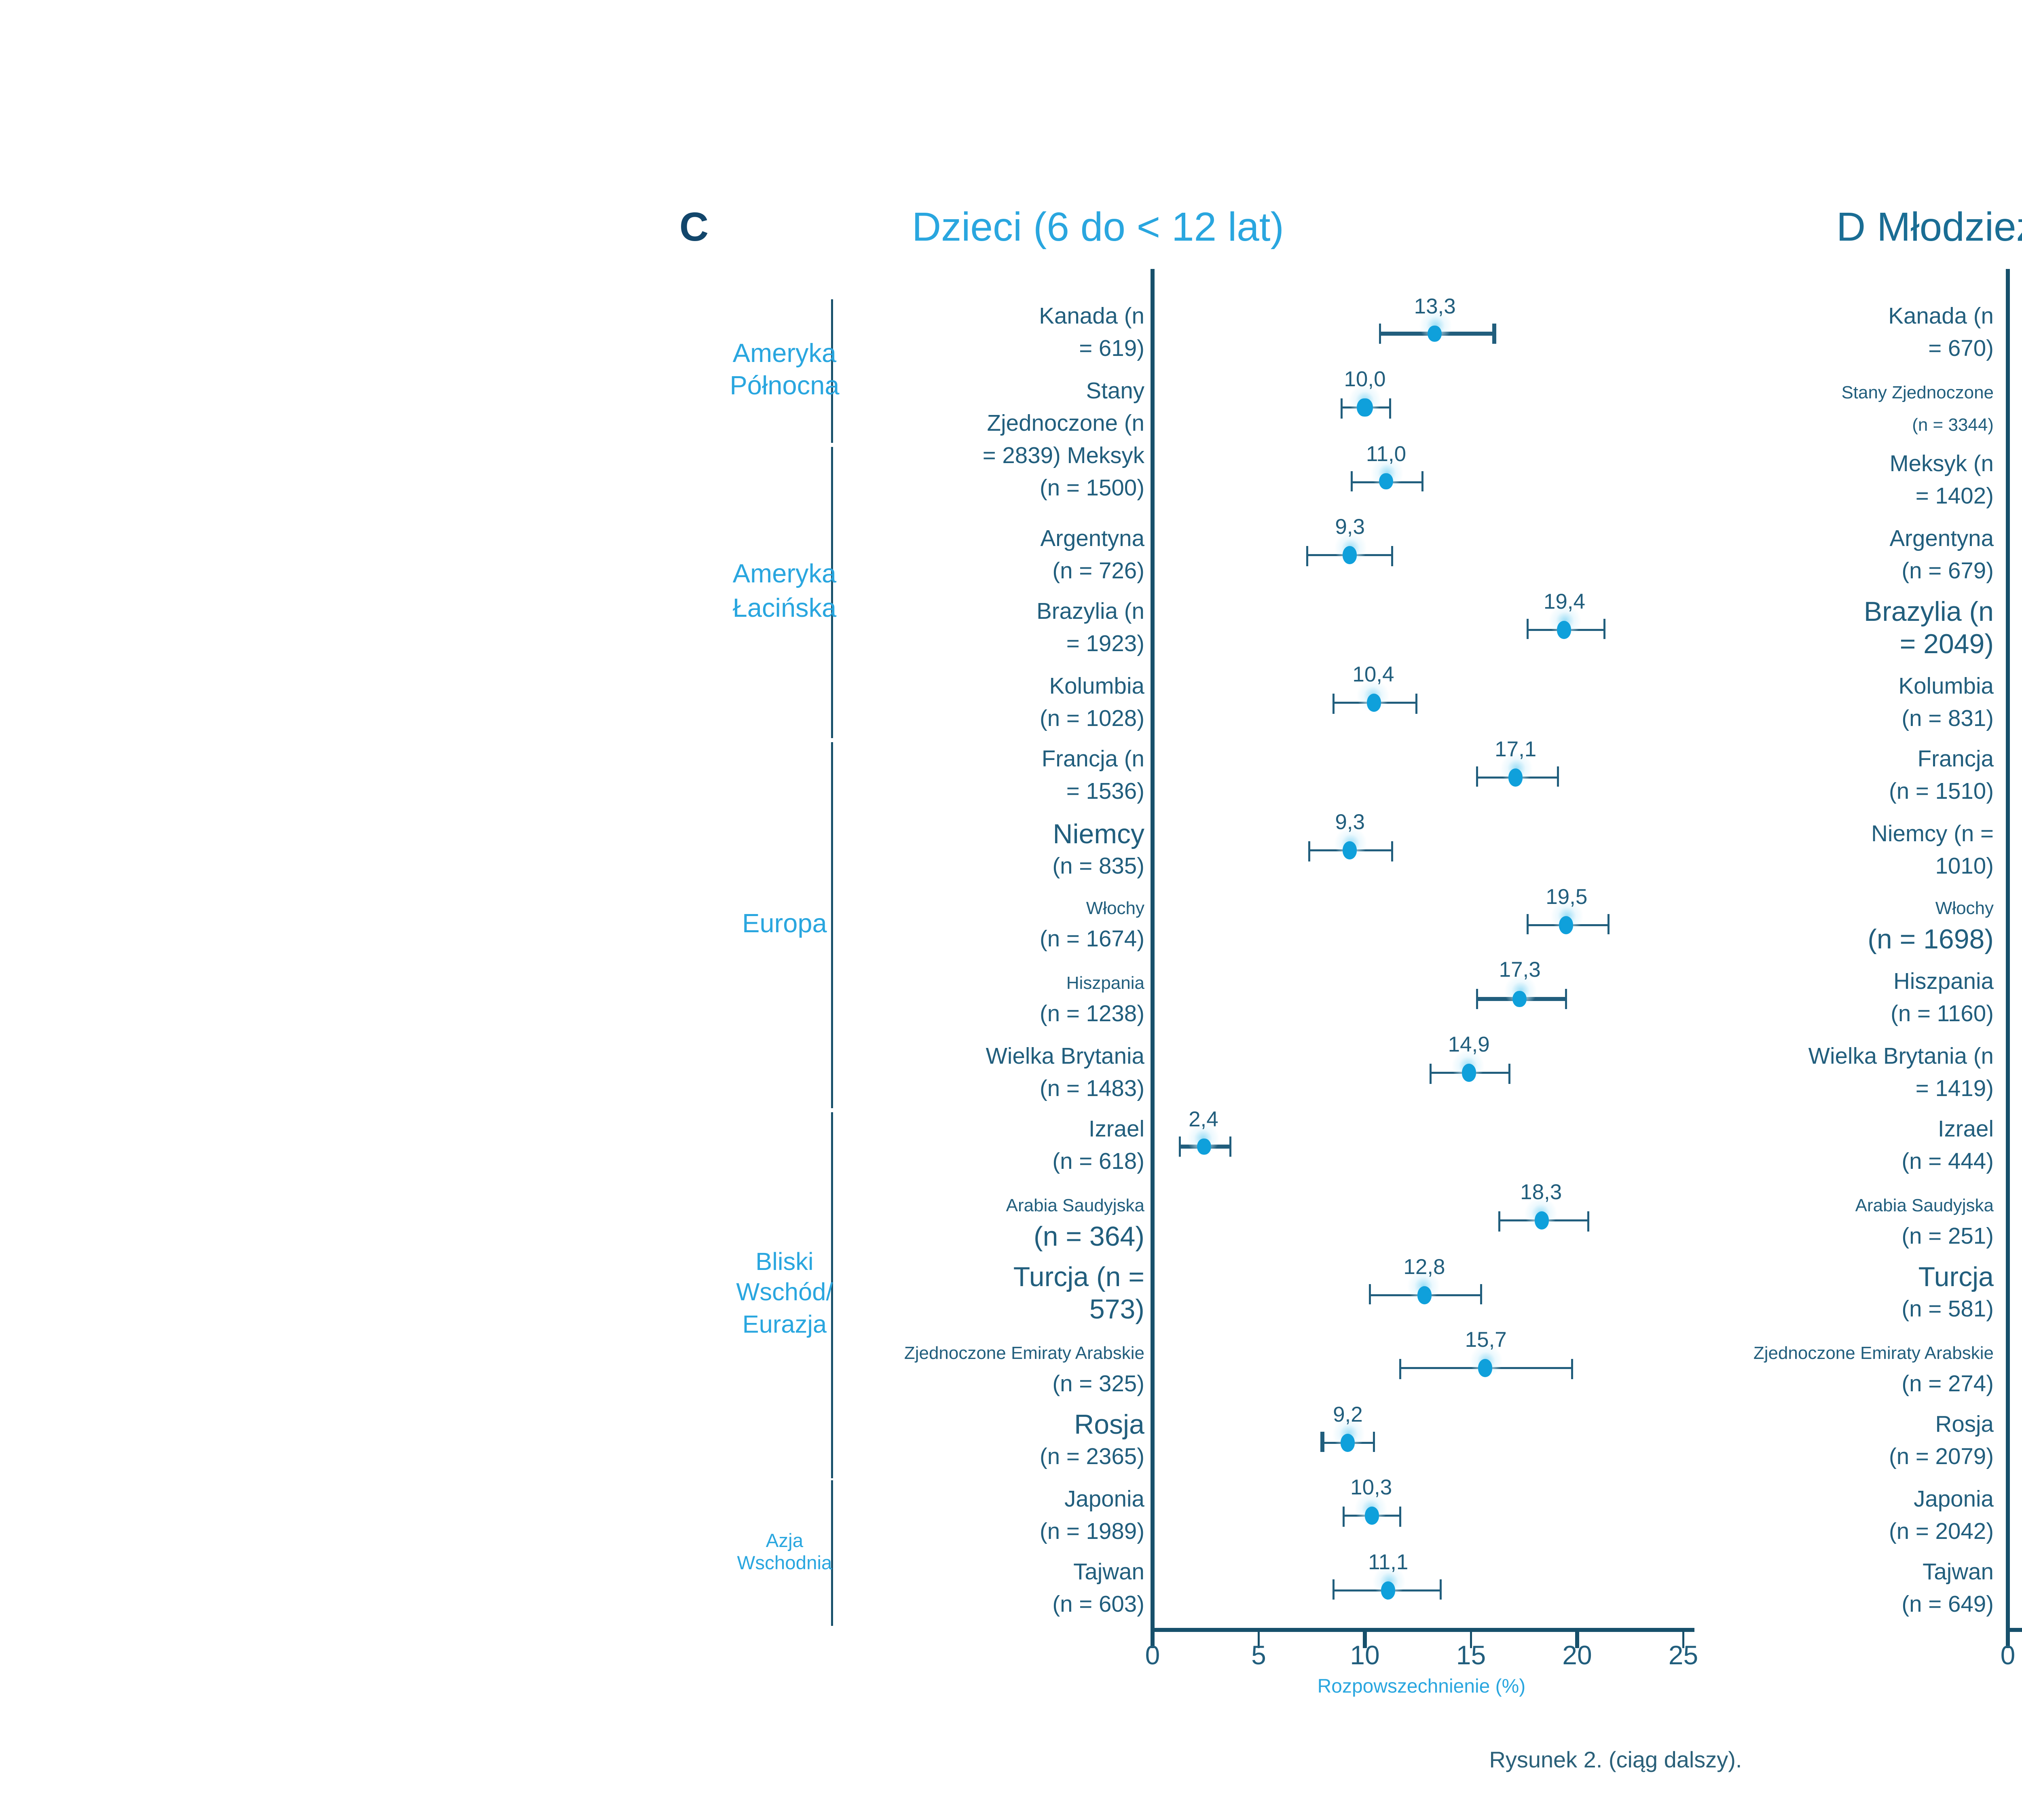  What do you see at coordinates (1761, 1368) in the screenshot?
I see `country-label: Zjednoczone Emiraty Arabskie (n = 274)` at bounding box center [1761, 1368].